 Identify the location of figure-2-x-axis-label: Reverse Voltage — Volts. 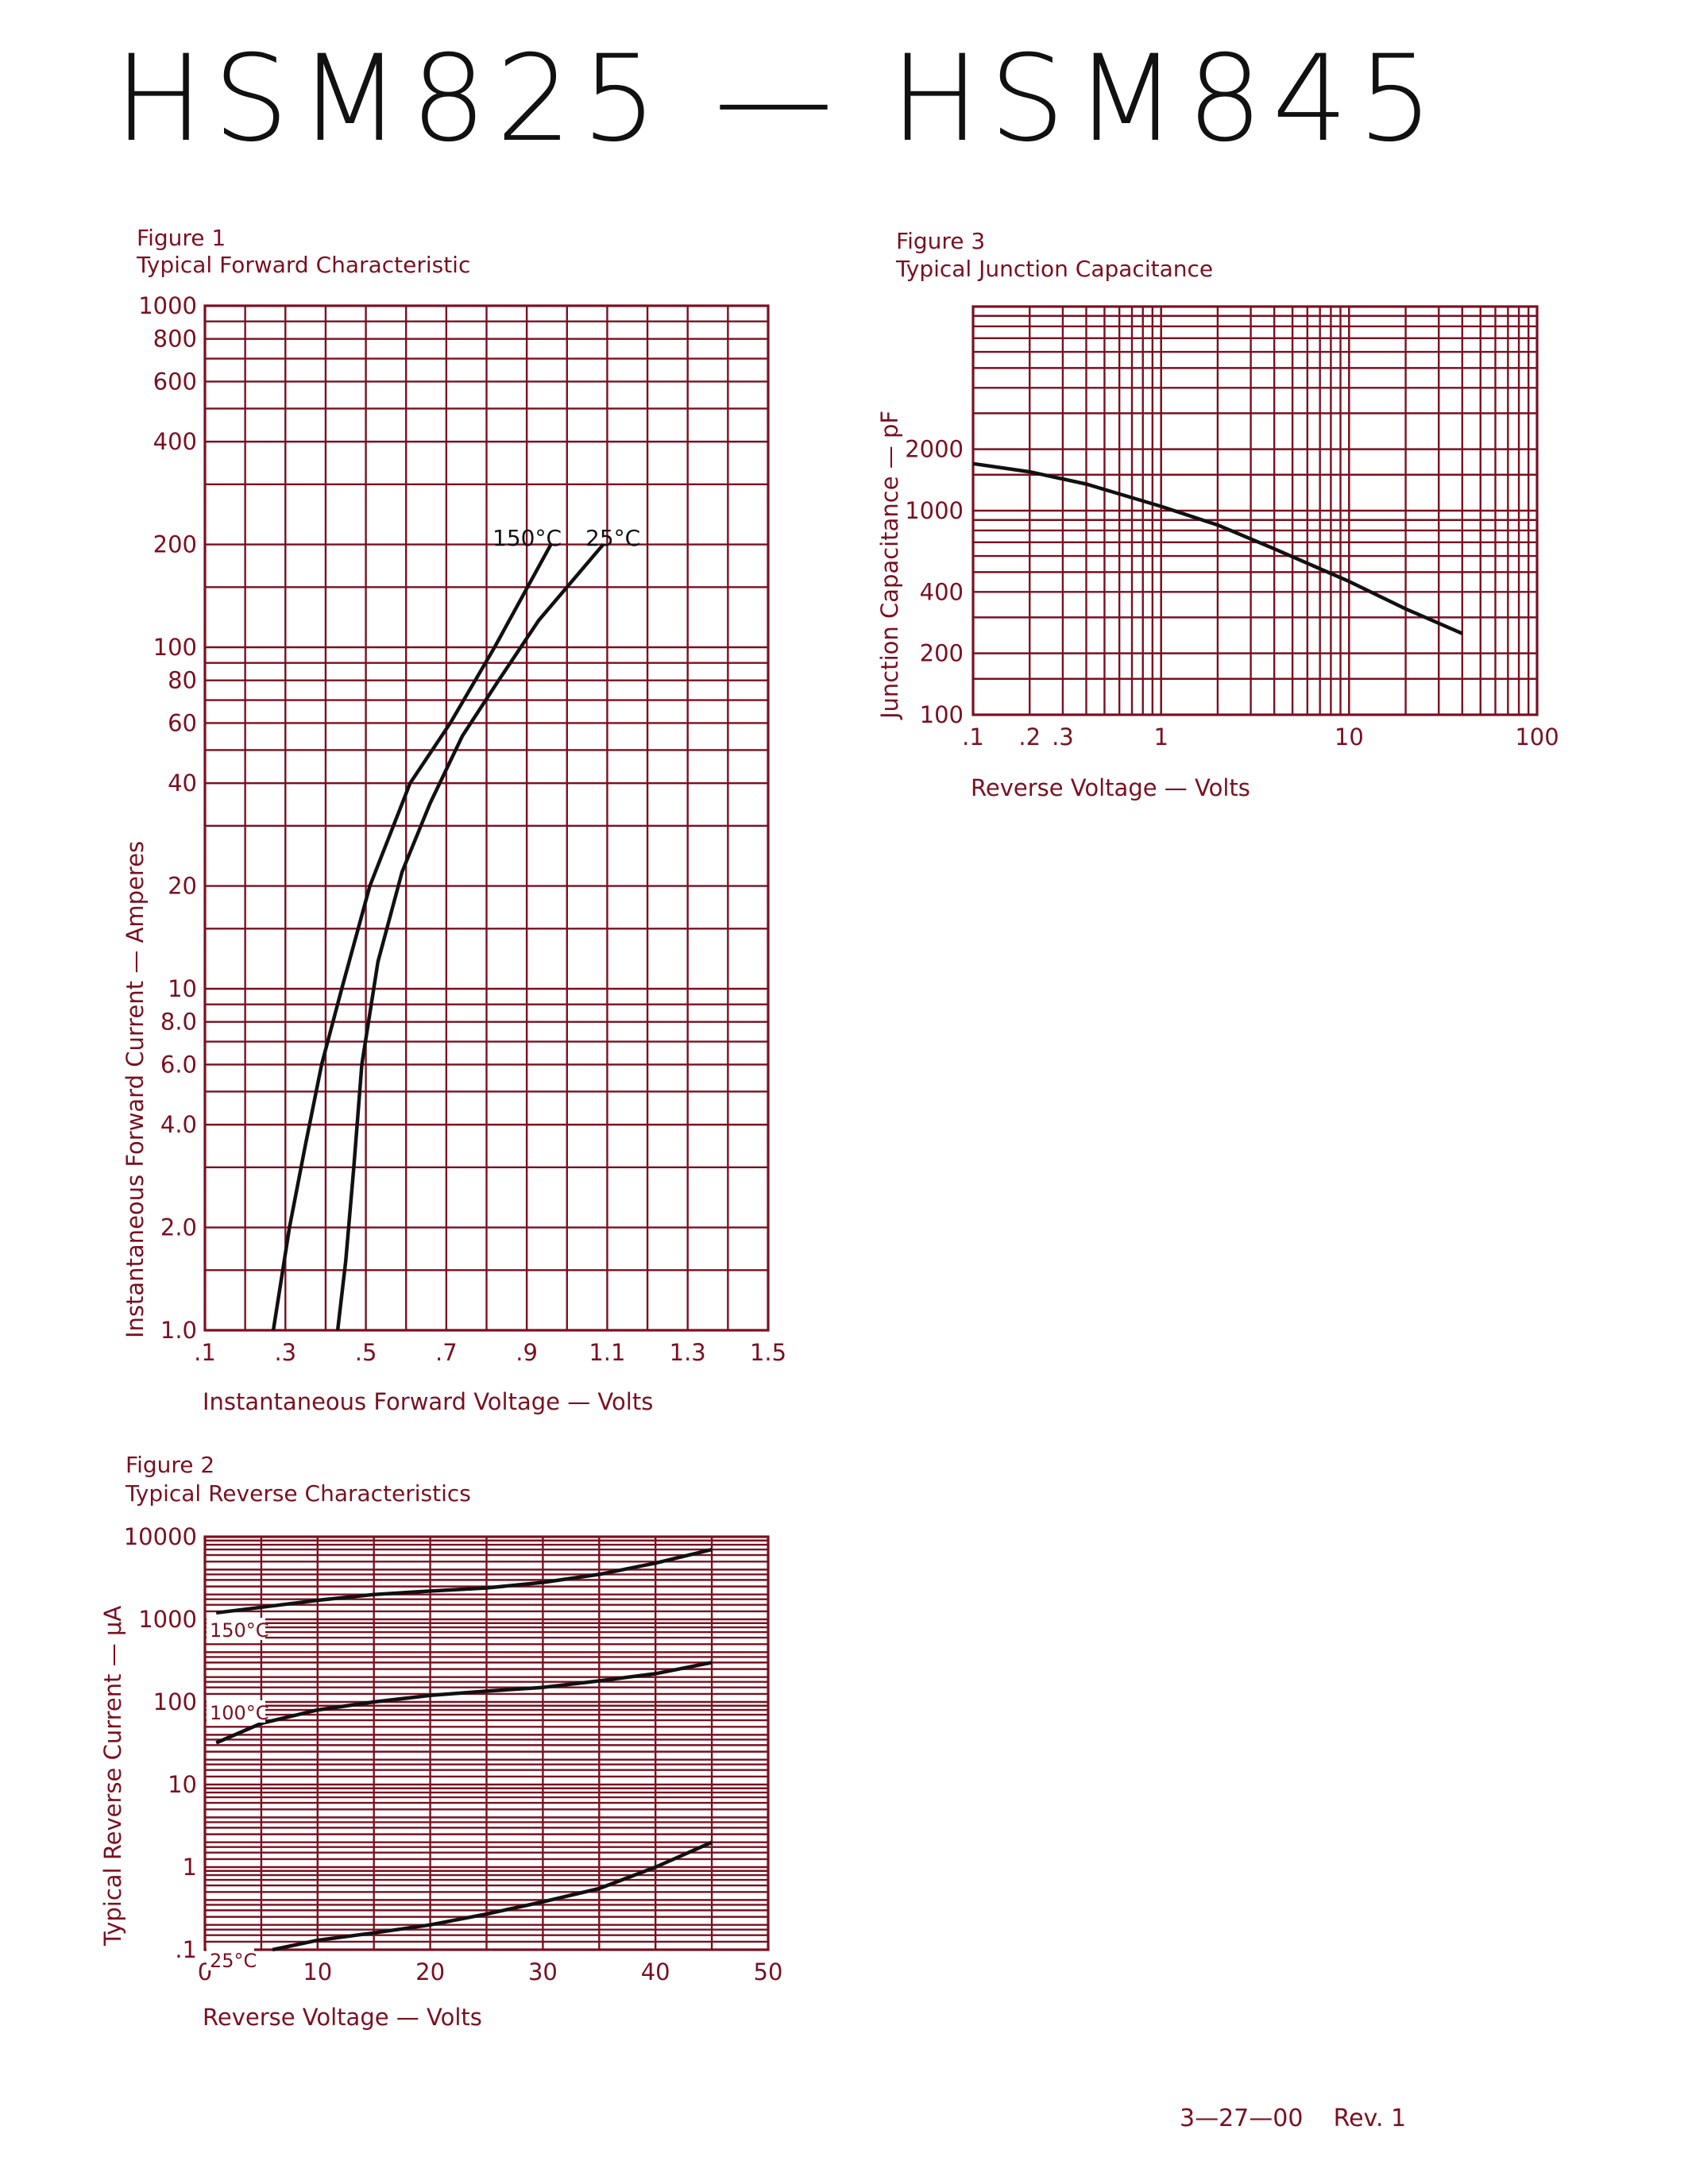
(342, 2017).